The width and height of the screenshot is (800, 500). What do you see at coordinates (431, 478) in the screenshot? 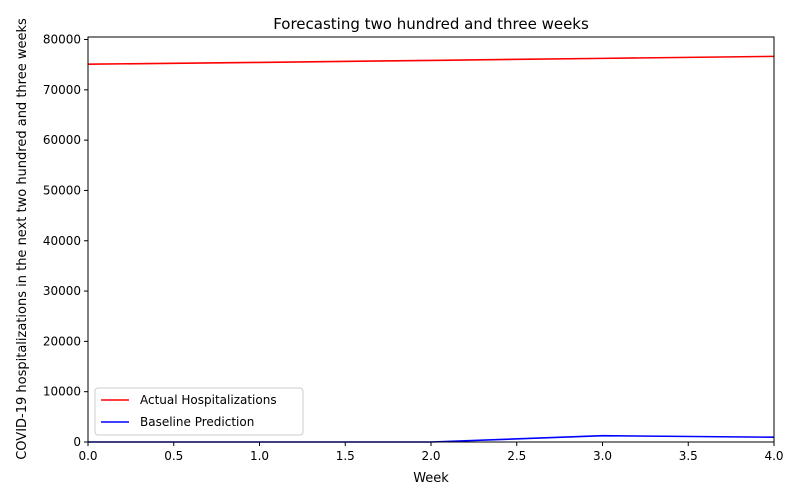
I see `x-axis-label: Week` at bounding box center [431, 478].